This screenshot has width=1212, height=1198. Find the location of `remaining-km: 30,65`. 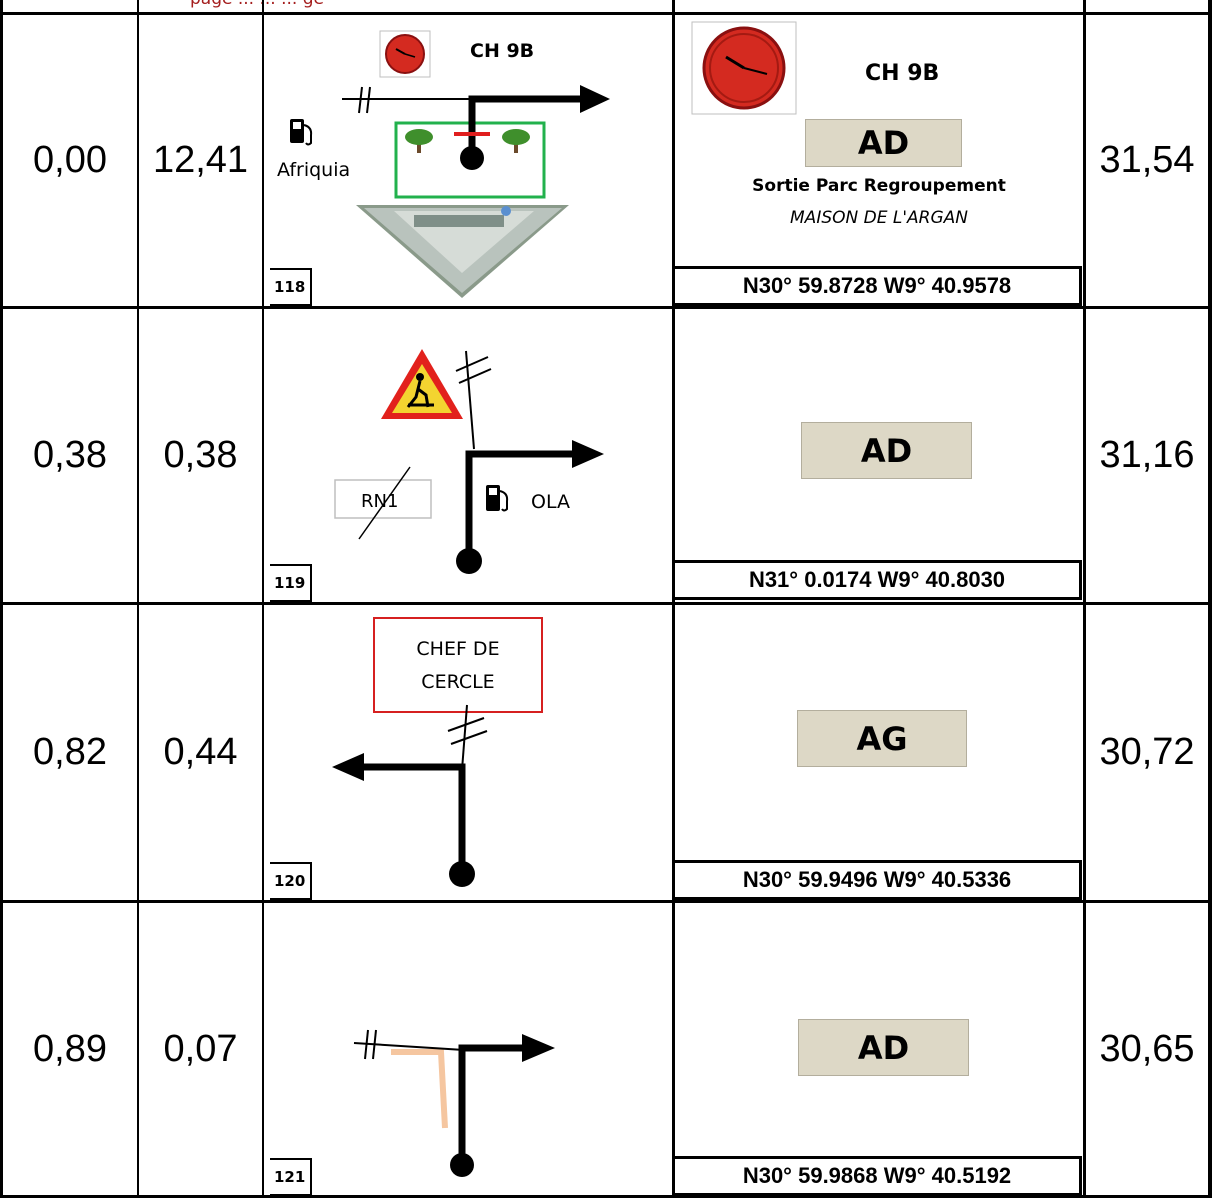

remaining-km: 30,65 is located at coordinates (1147, 1048).